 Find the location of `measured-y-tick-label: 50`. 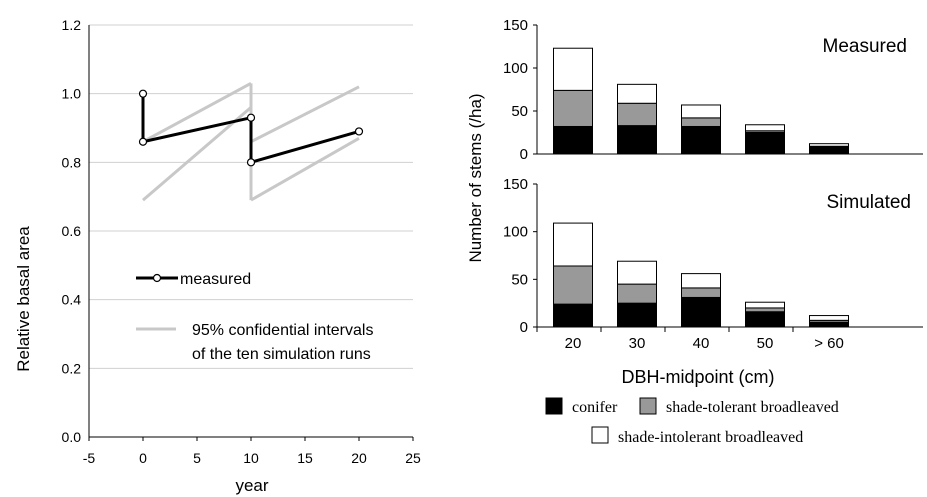

measured-y-tick-label: 50 is located at coordinates (519, 111).